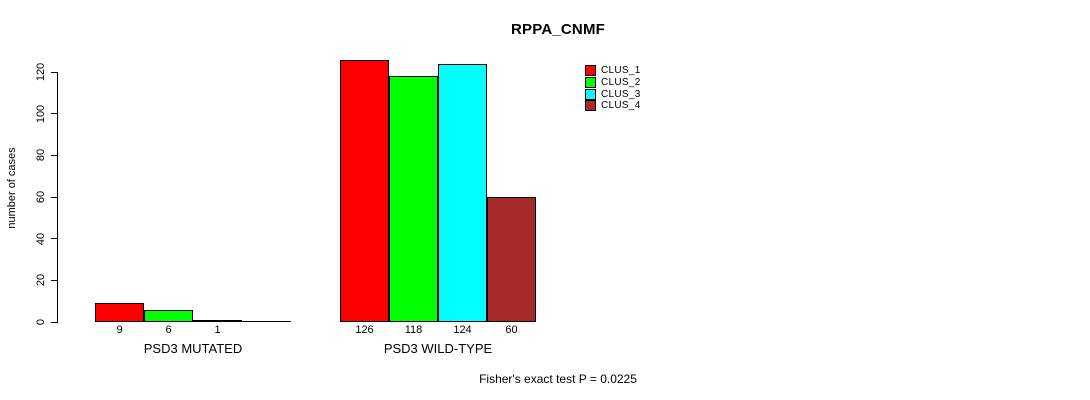 The width and height of the screenshot is (1090, 400). I want to click on legend-item: CLUS_3, so click(613, 94).